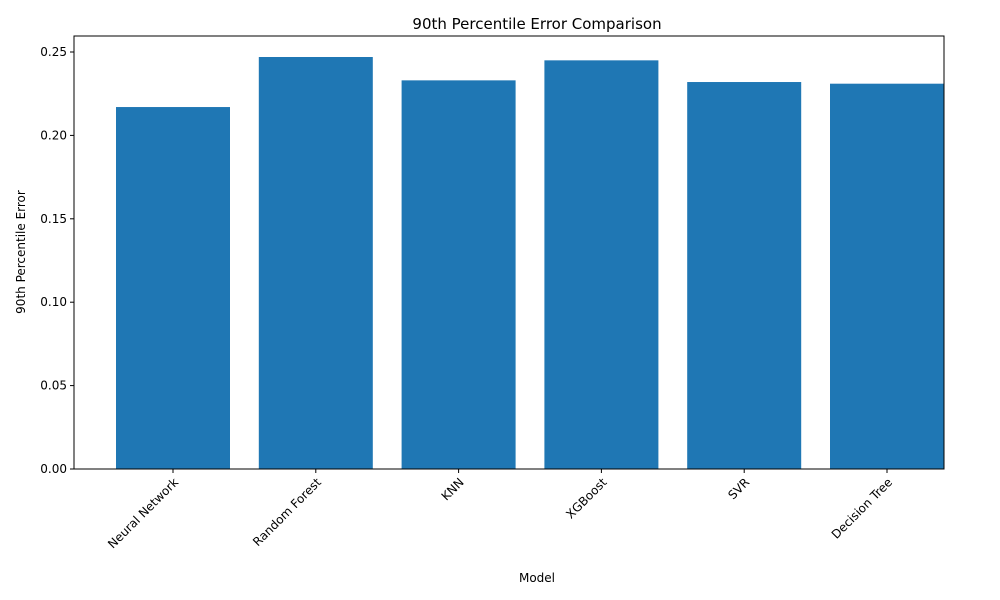  I want to click on y-tick-label: 0.10, so click(53, 302).